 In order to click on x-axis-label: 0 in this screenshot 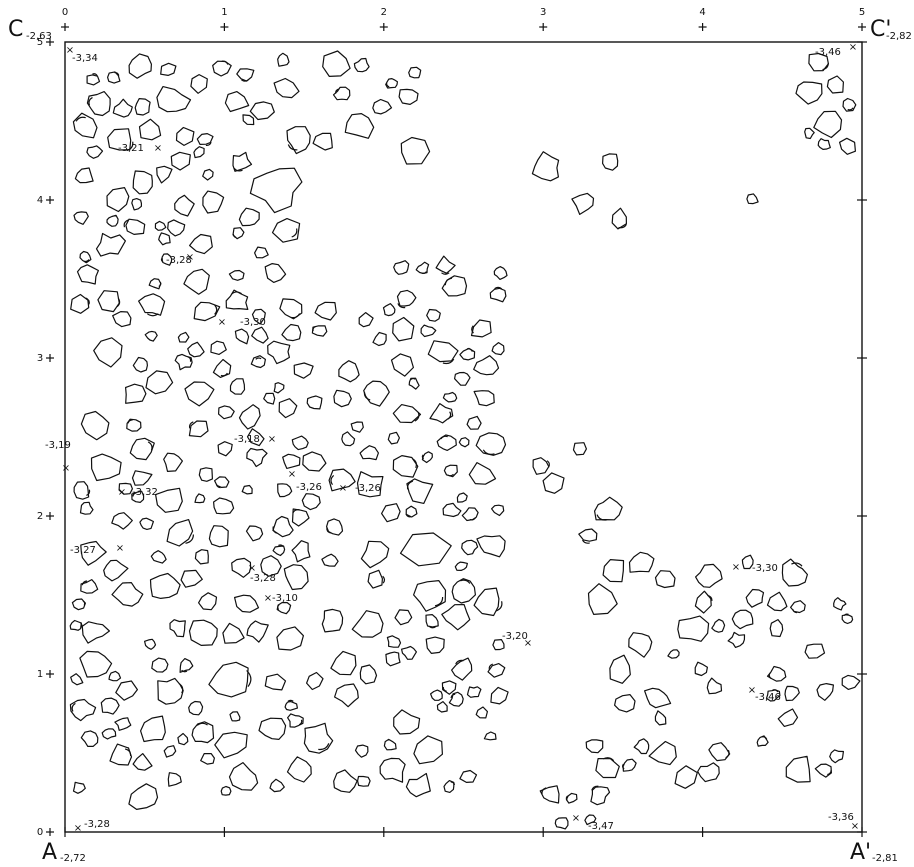, I will do `click(65, 12)`.